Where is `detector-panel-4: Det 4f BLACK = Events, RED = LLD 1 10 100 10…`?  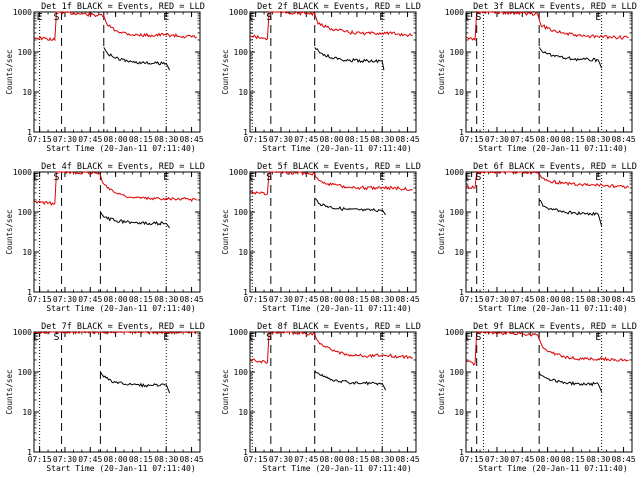
detector-panel-4: Det 4f BLACK = Events, RED = LLD 1 10 100 10… is located at coordinates (105, 237).